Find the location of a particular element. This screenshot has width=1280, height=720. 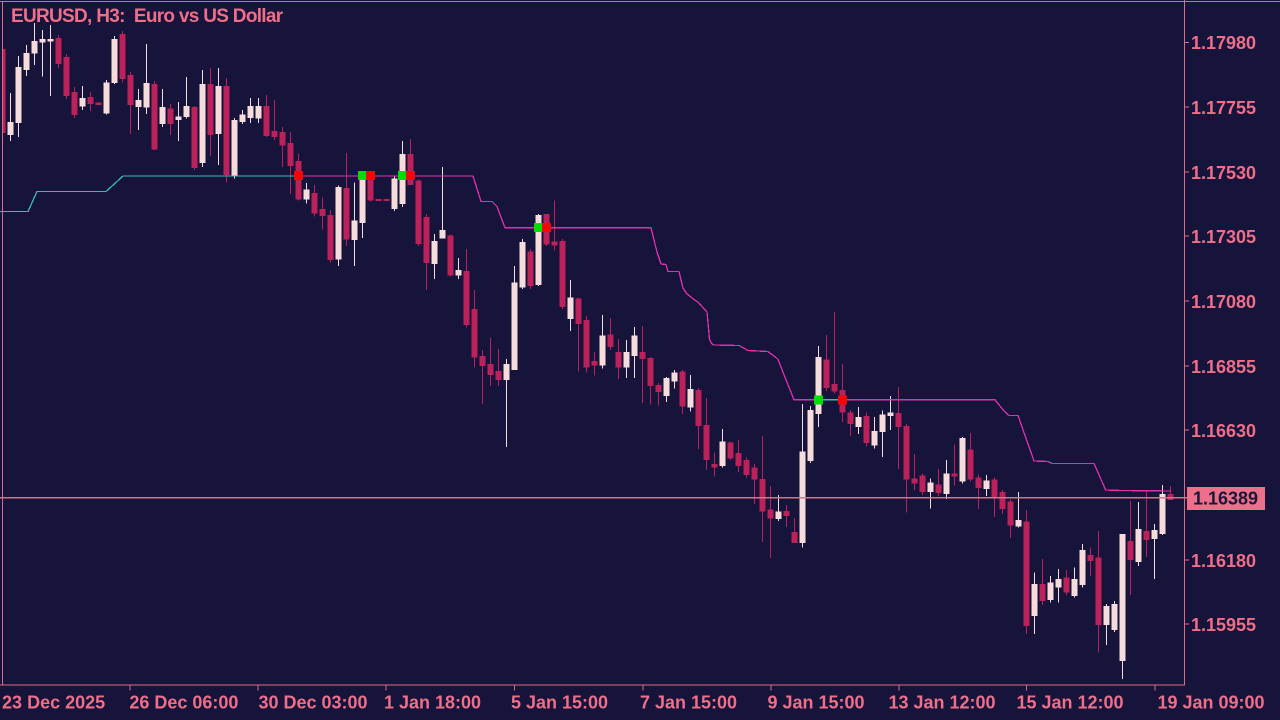

svg-text: 1 Jan 18:00 is located at coordinates (432, 703).